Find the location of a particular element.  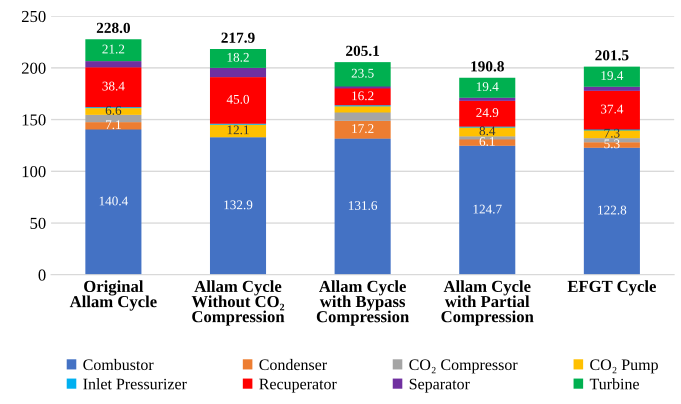

data-label: 37.4 is located at coordinates (612, 109).